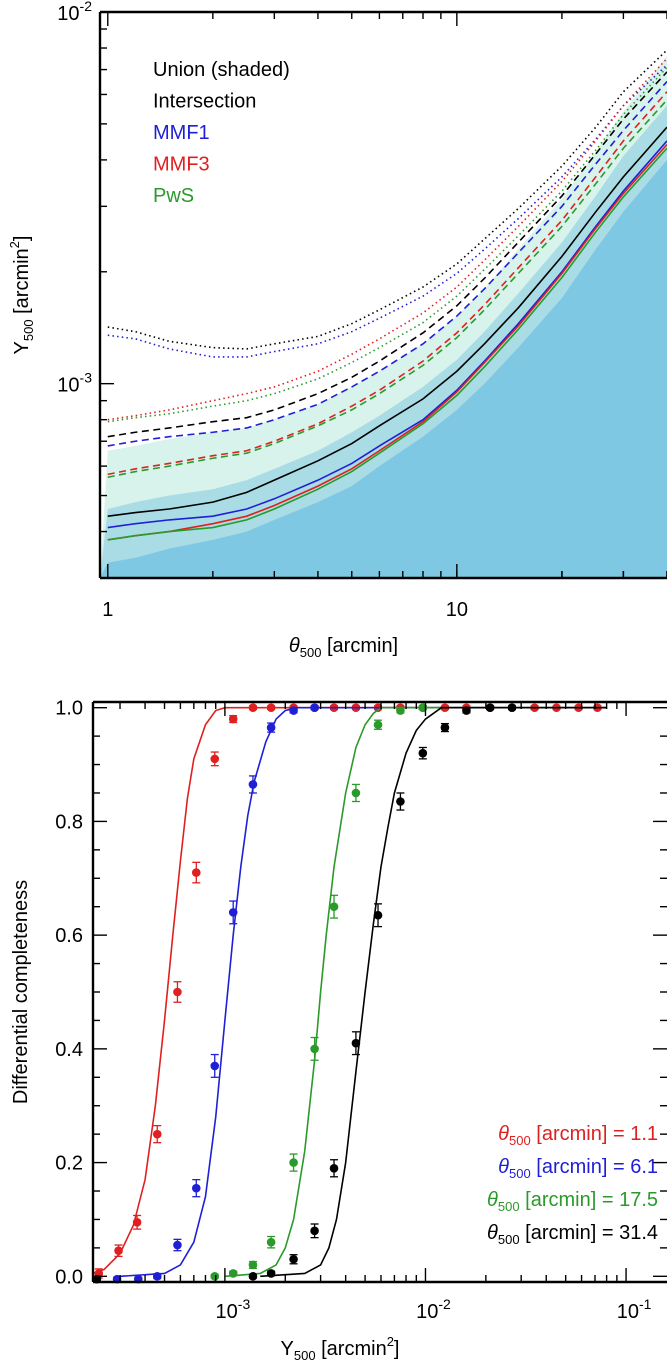 The width and height of the screenshot is (667, 1365). Describe the element at coordinates (181, 165) in the screenshot. I see `legend-mmf3: MMF3` at that location.